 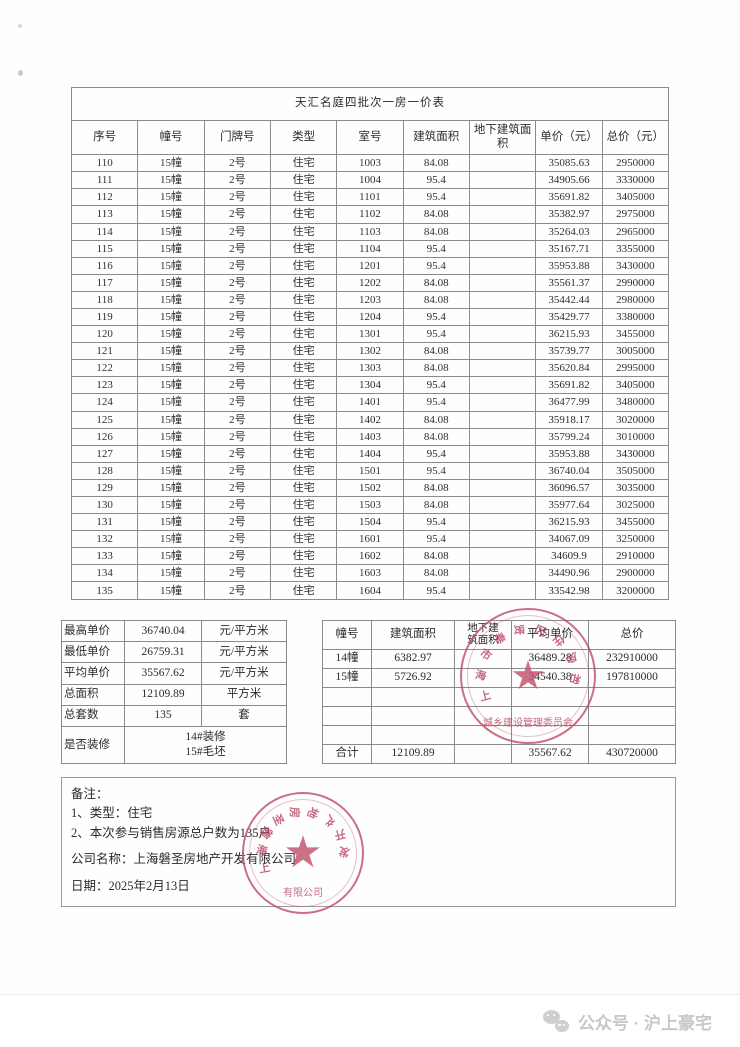 I want to click on cell-r9-c7: 35429.77, so click(x=569, y=317).